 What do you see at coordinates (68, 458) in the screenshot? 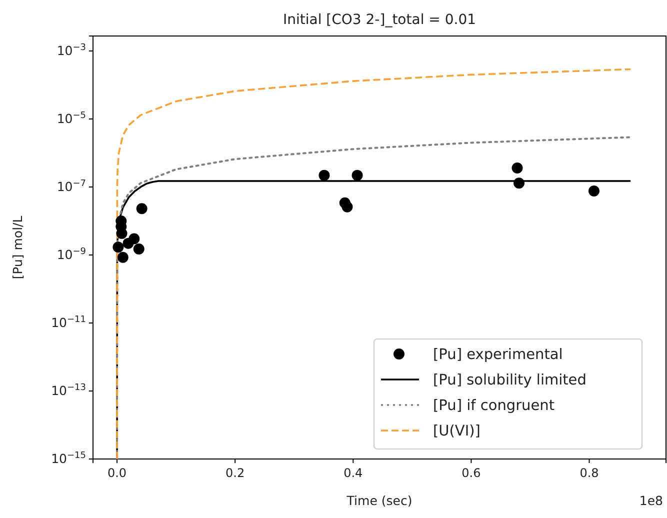
I see `y-tick-label: 10$^{−15}$` at bounding box center [68, 458].